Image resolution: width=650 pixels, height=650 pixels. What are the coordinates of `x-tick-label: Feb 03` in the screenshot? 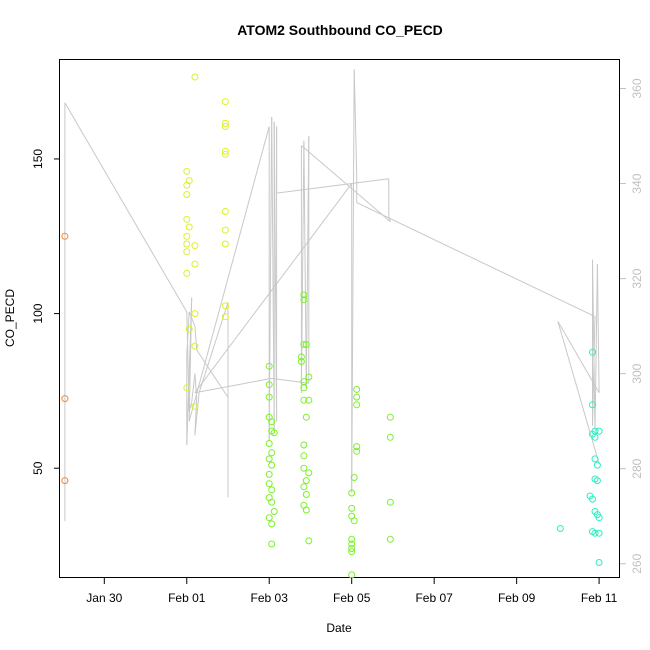 It's located at (270, 598).